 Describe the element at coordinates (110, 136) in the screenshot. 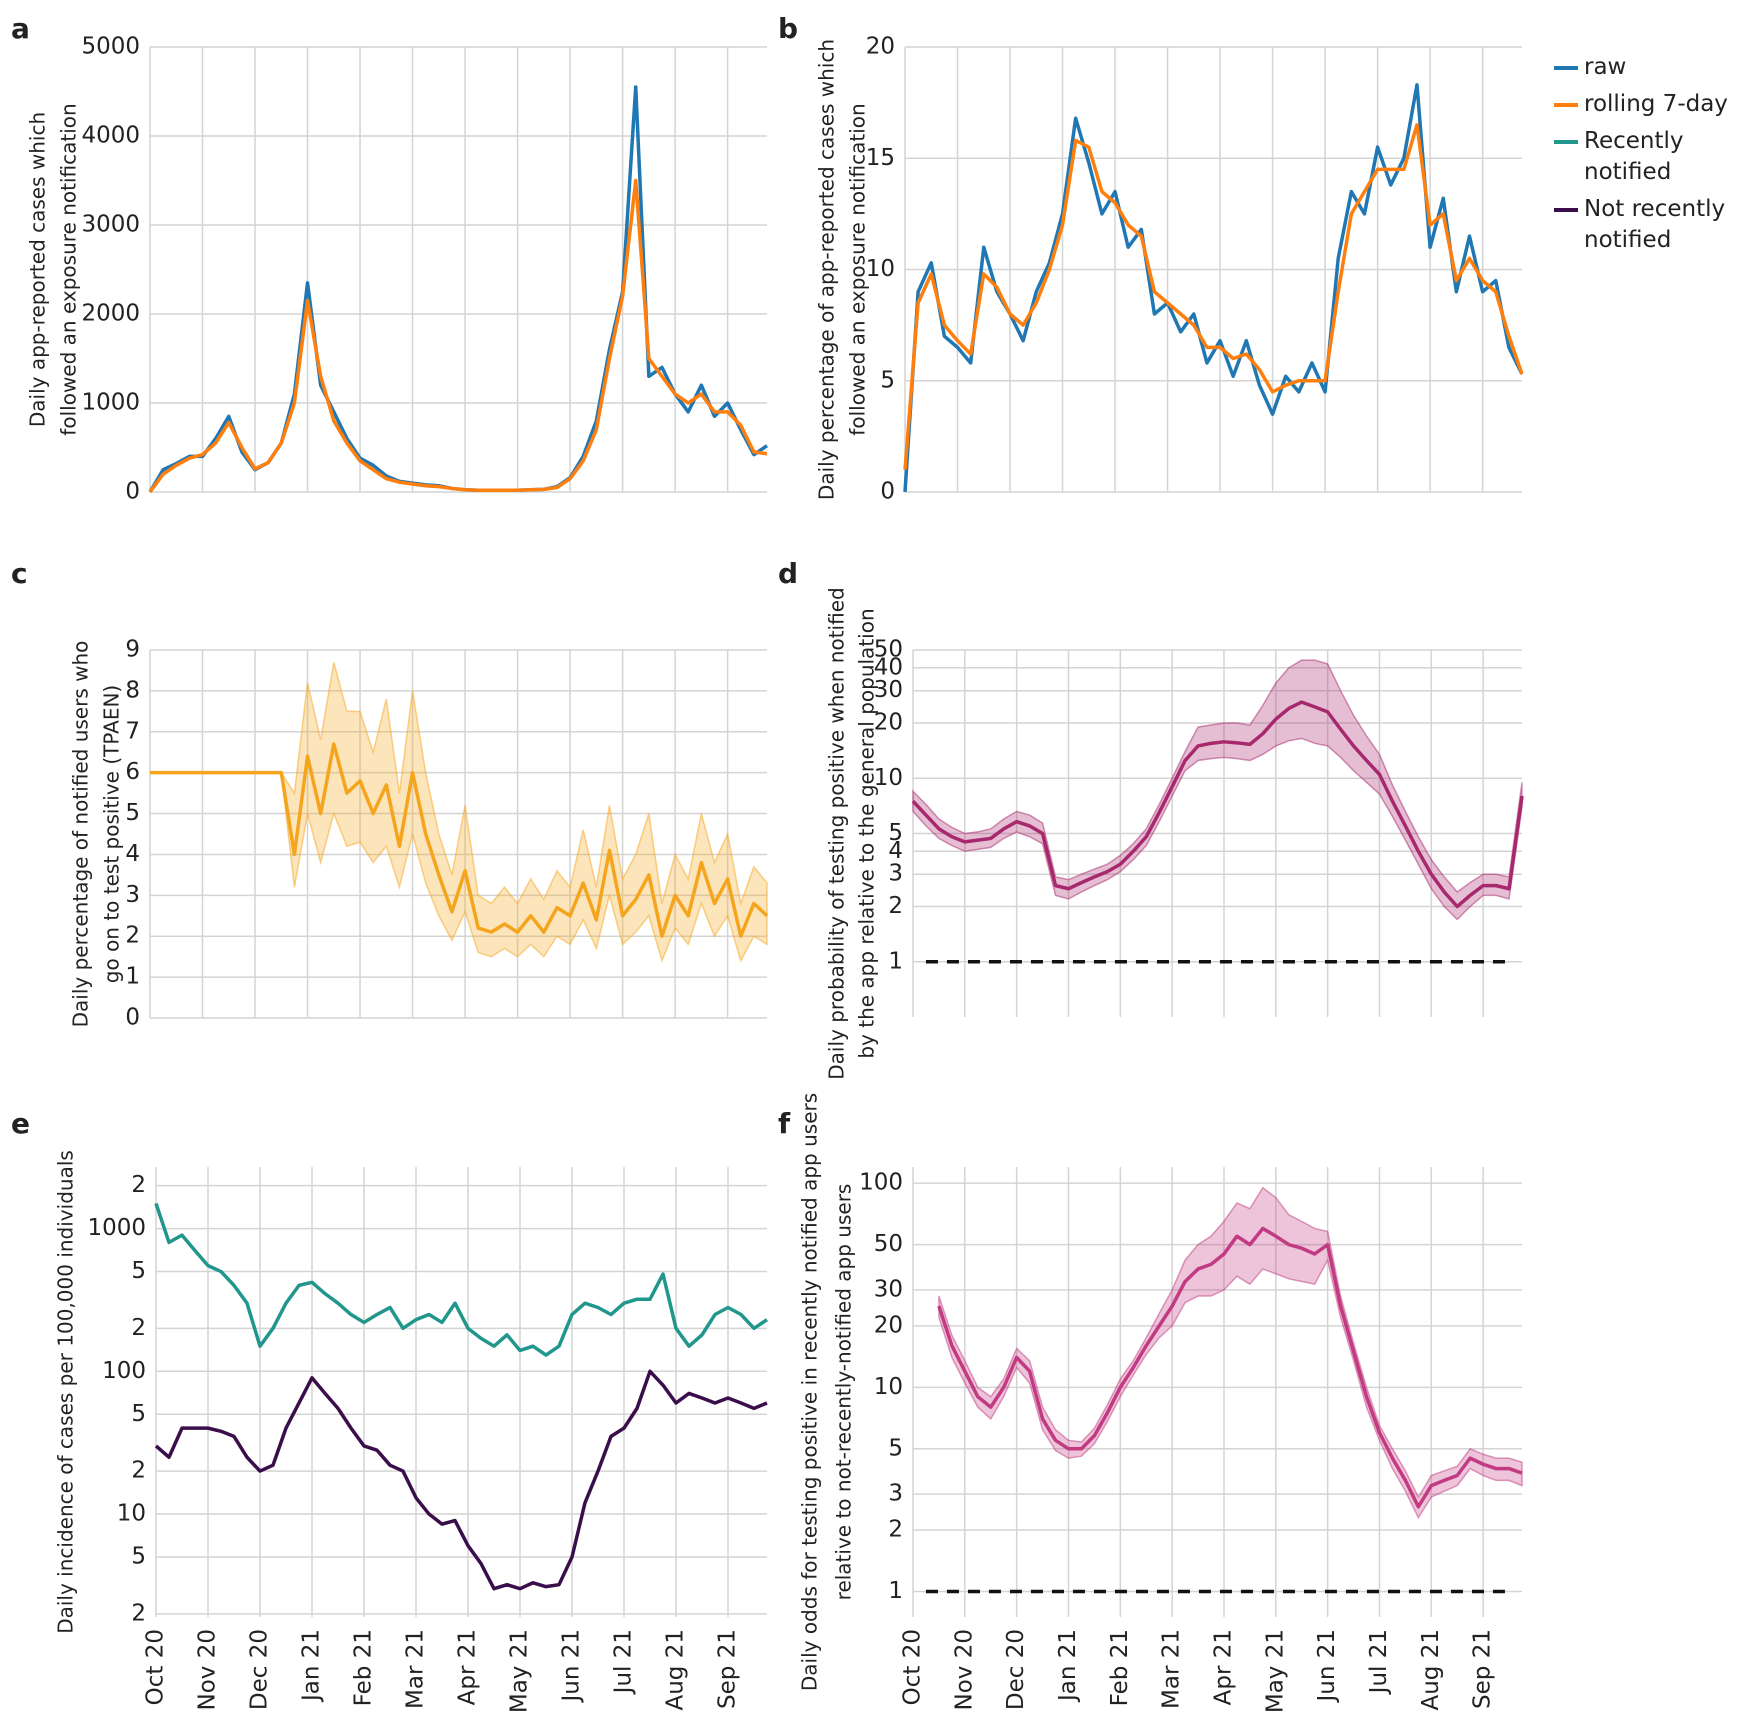

I see `y-tick-label: 4000` at that location.